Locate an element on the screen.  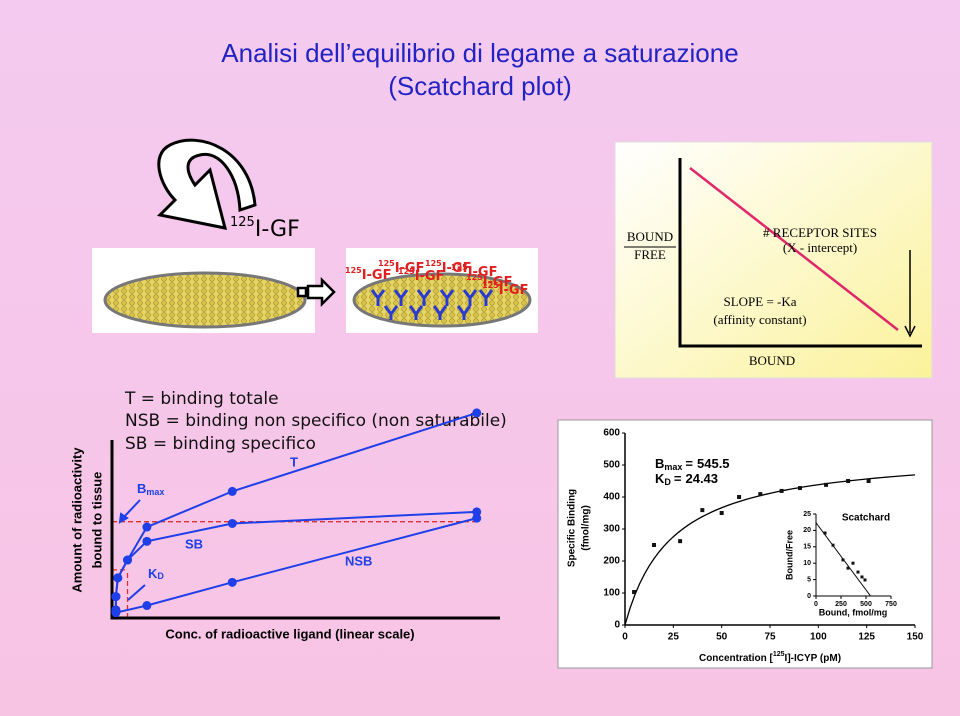
y-tick-label: 10 is located at coordinates (807, 563).